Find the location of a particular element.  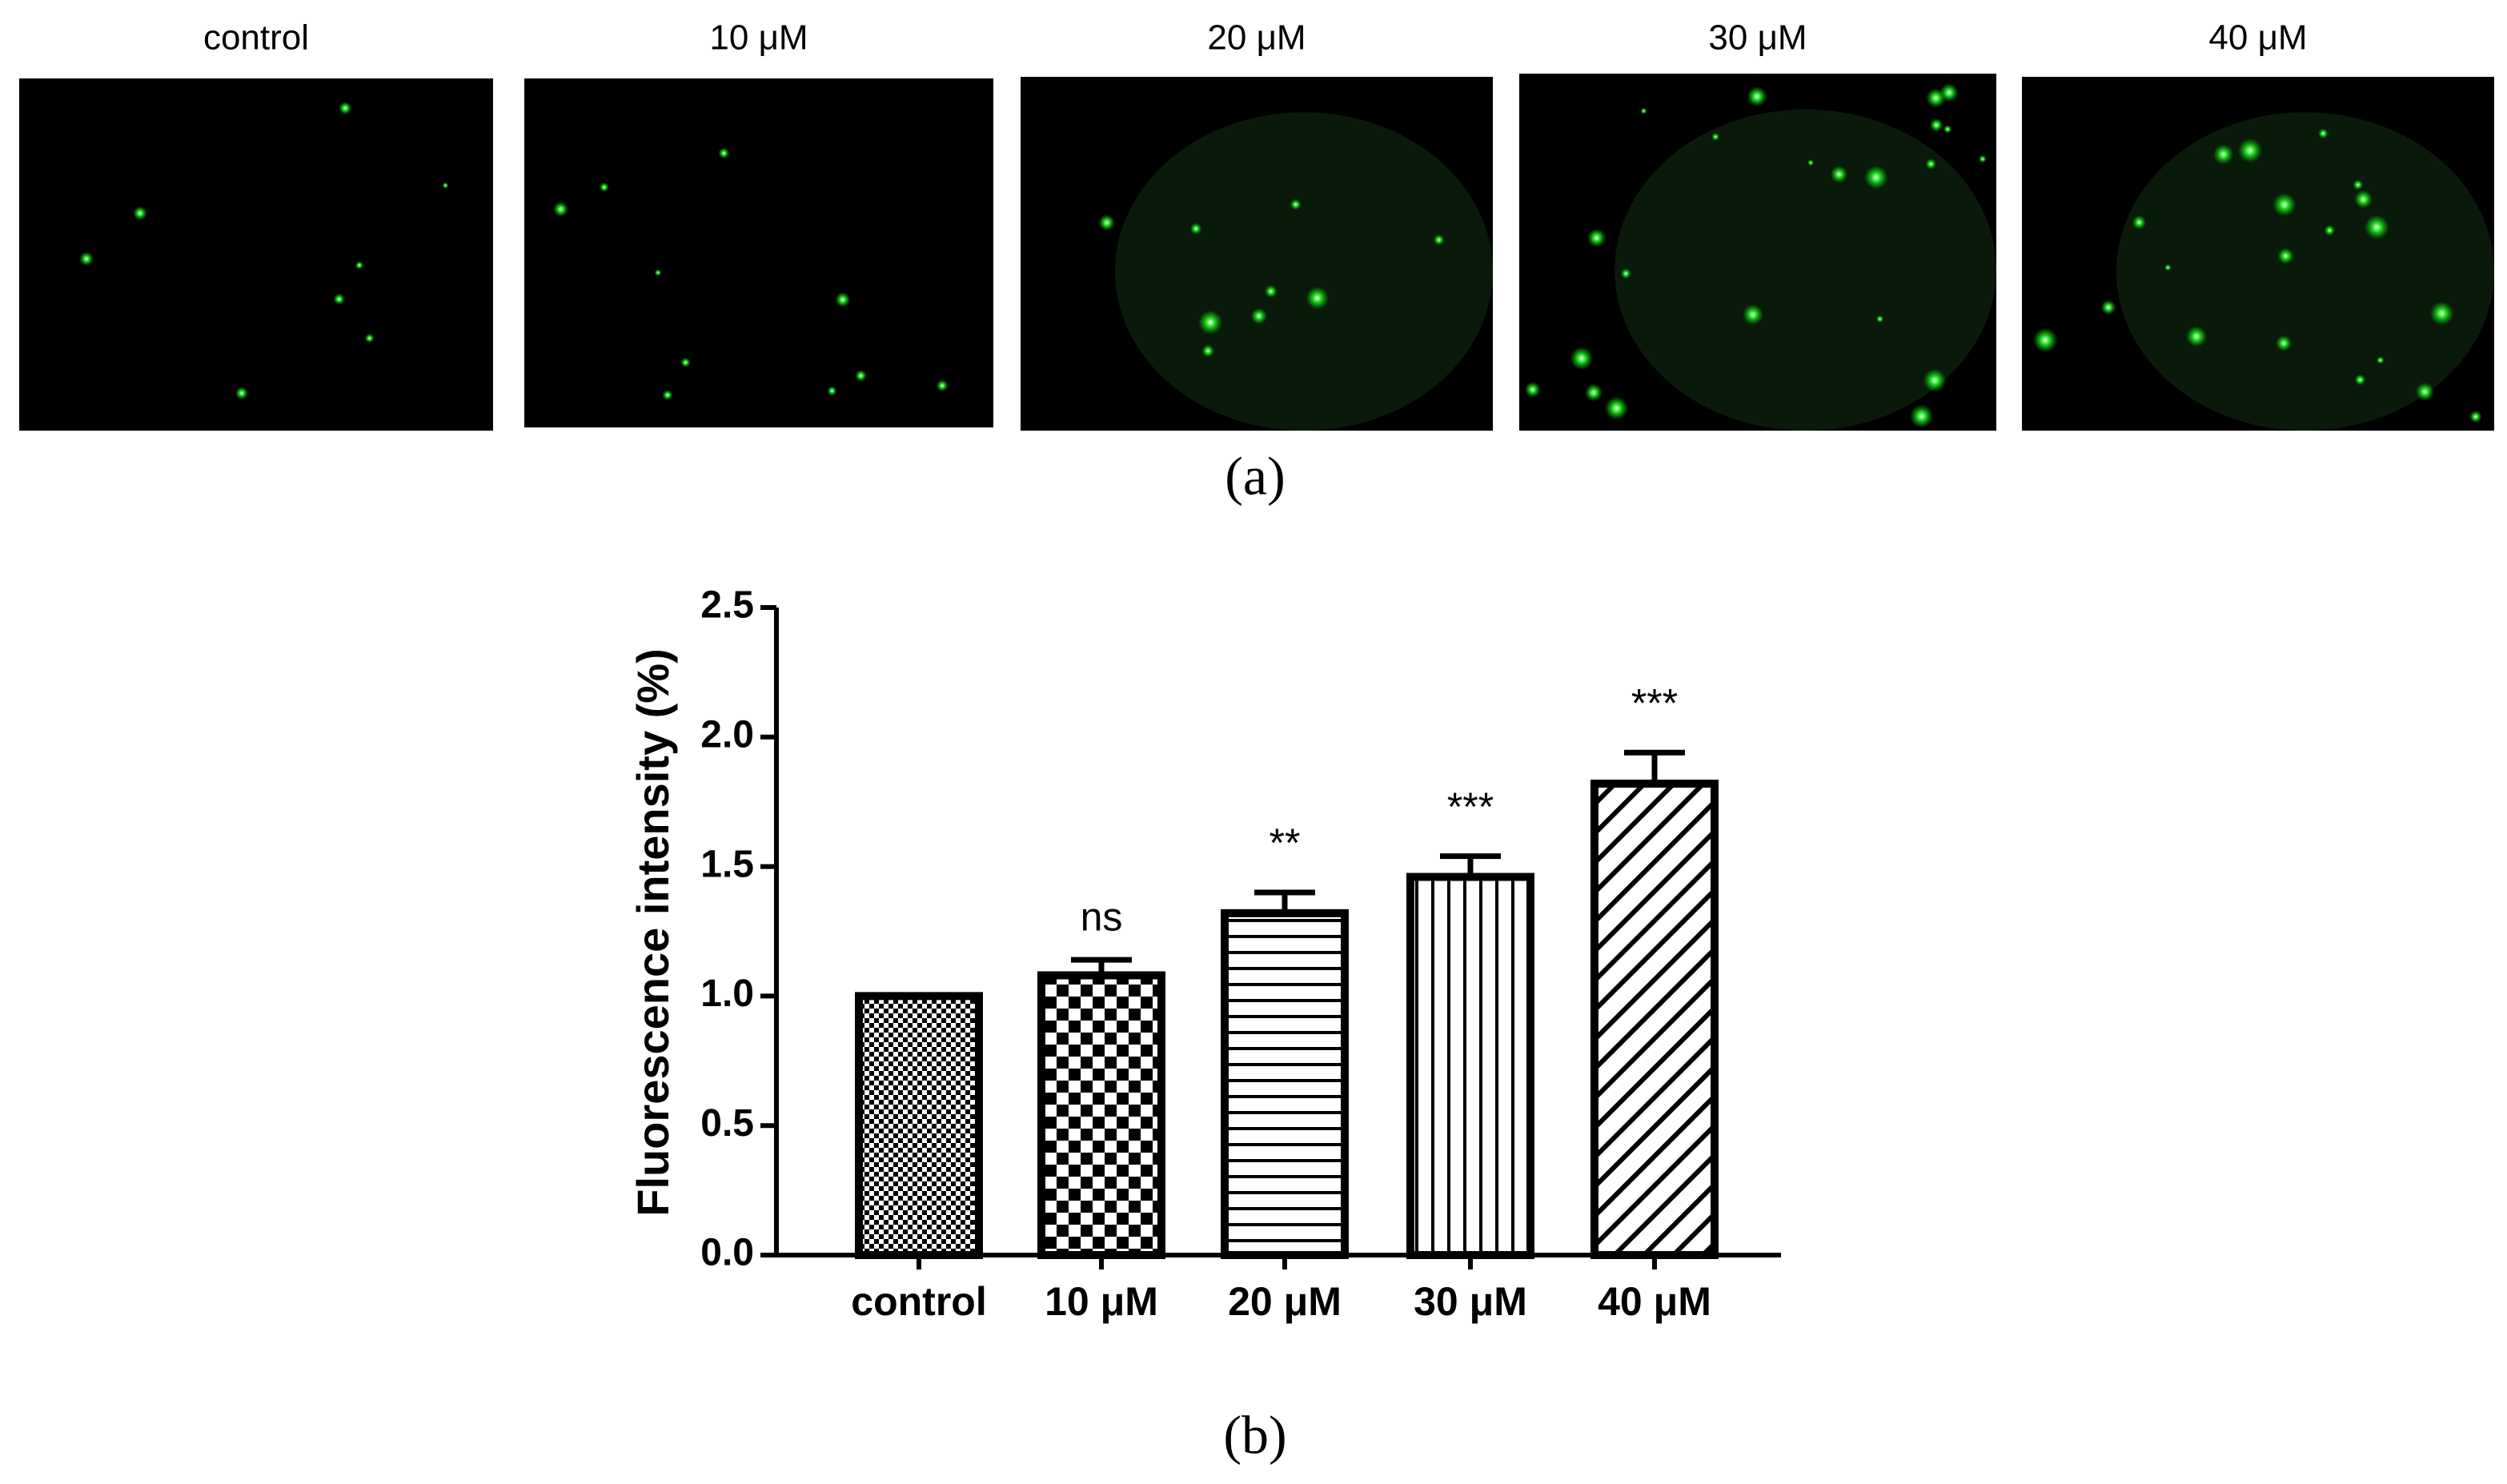

significance: ns is located at coordinates (1102, 916).